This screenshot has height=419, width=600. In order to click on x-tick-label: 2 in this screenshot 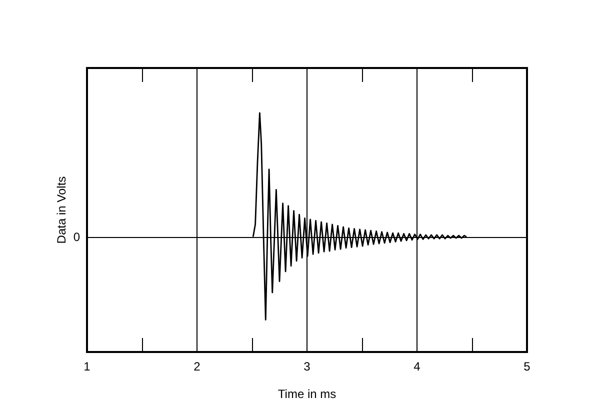, I will do `click(197, 367)`.